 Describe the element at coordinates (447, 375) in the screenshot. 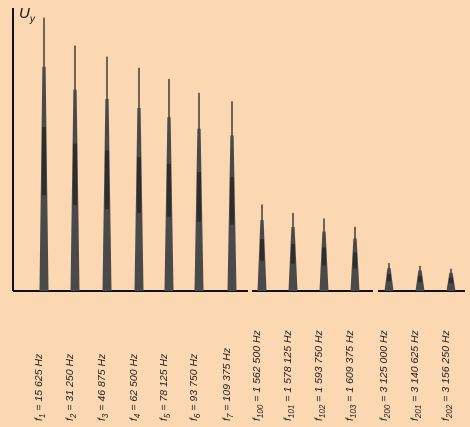

I see `tick-label-202: f202= 3 156 250 Hz` at that location.